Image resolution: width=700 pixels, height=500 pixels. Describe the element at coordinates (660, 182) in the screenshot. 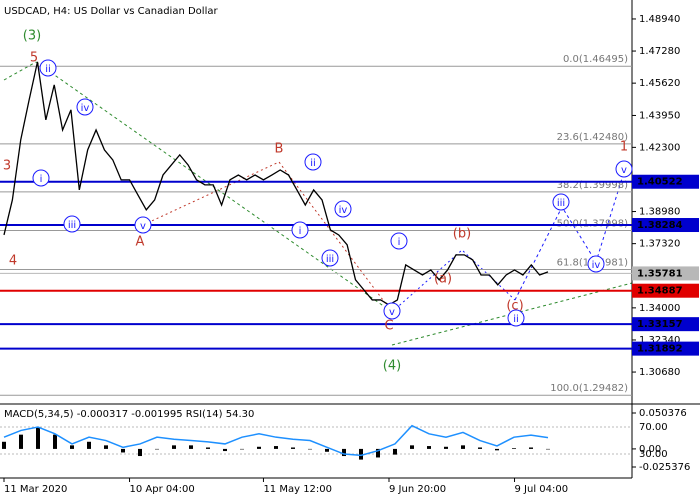

I see `level-label: 1.40522` at that location.